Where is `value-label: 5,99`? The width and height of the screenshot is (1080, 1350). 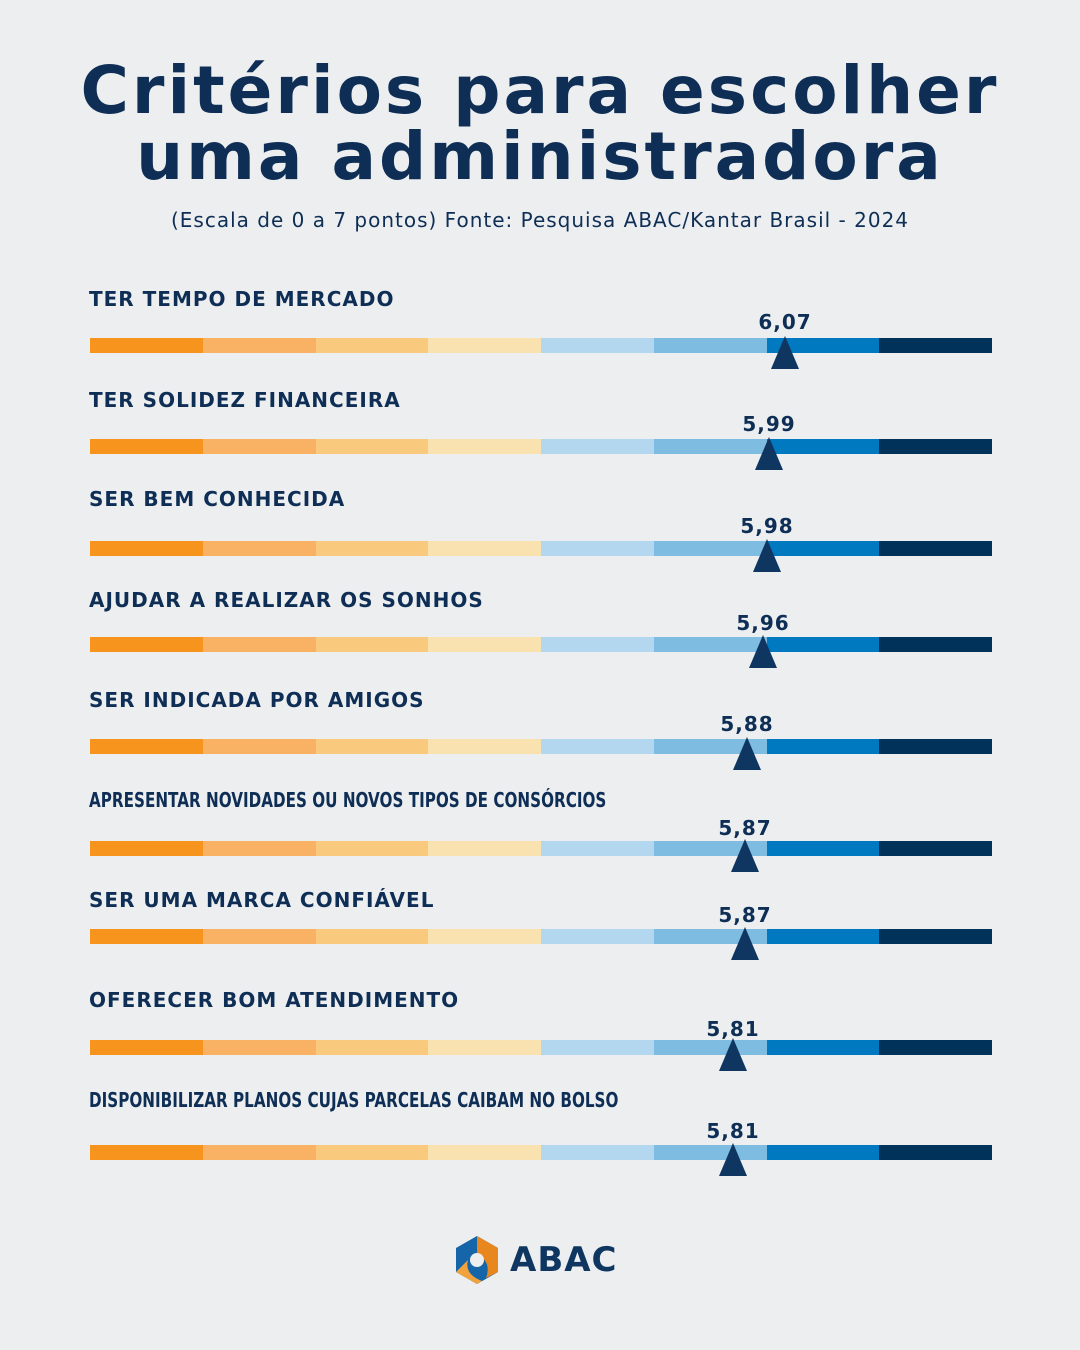
value-label: 5,99 is located at coordinates (769, 424).